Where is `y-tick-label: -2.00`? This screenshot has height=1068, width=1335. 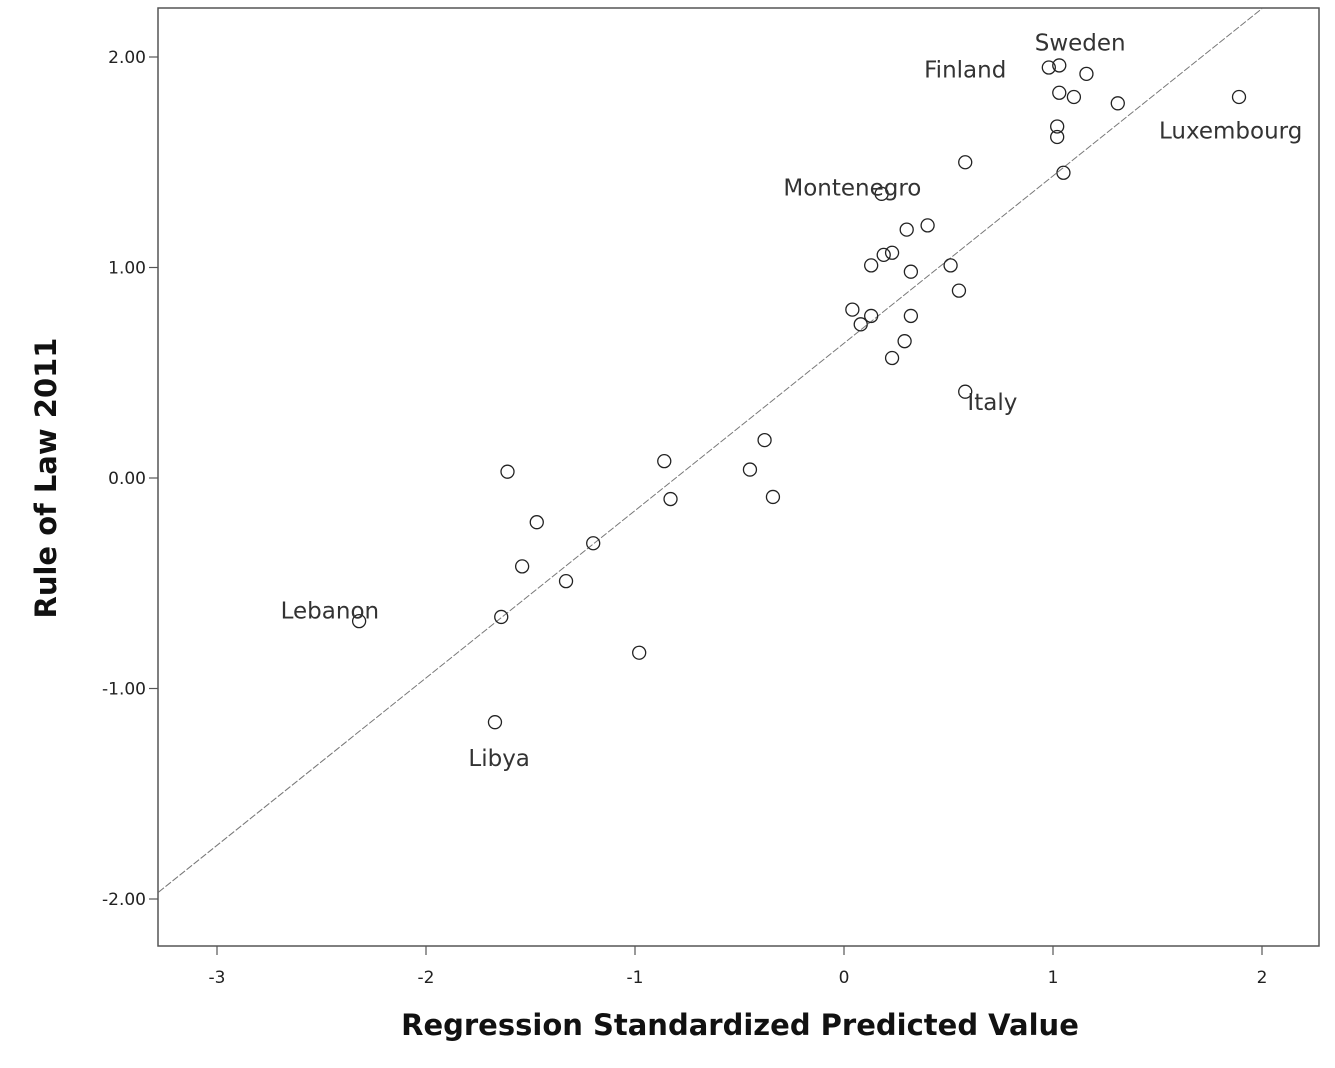
y-tick-label: -2.00 is located at coordinates (124, 900).